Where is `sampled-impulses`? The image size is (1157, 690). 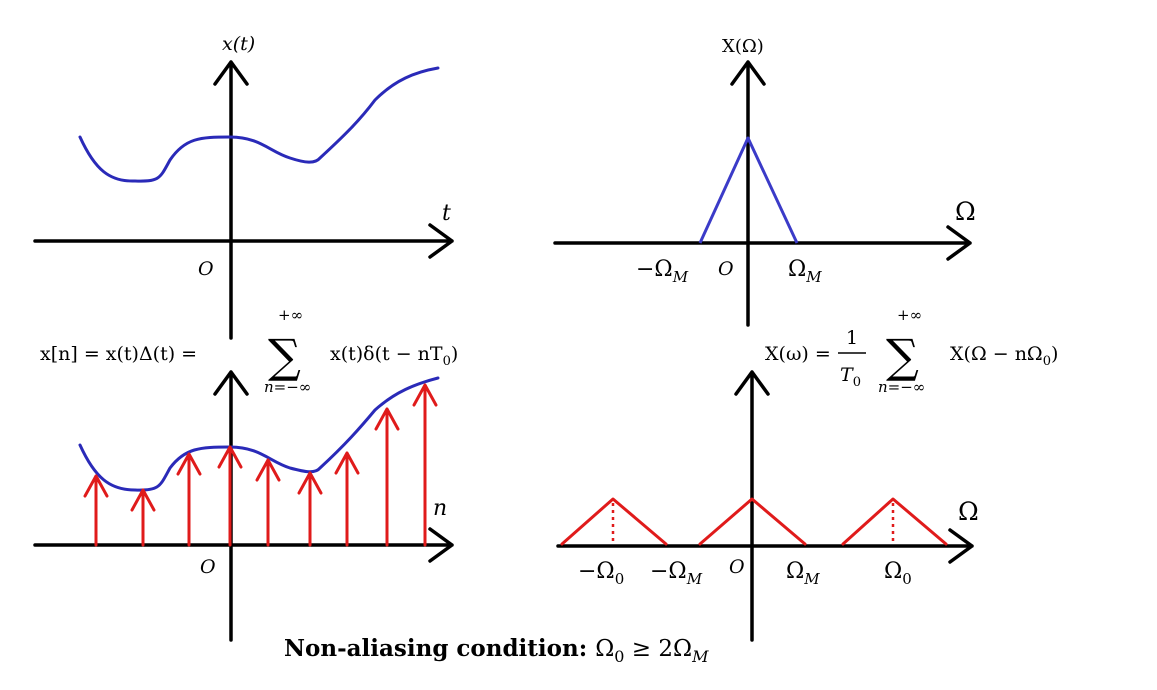 sampled-impulses is located at coordinates (260, 465).